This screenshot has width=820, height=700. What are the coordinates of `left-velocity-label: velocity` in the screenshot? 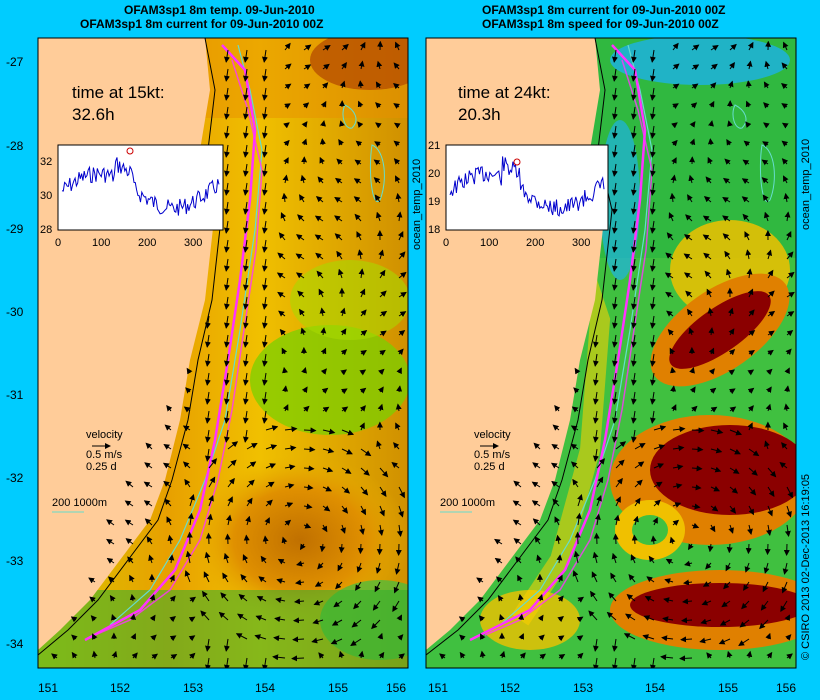 It's located at (104, 435).